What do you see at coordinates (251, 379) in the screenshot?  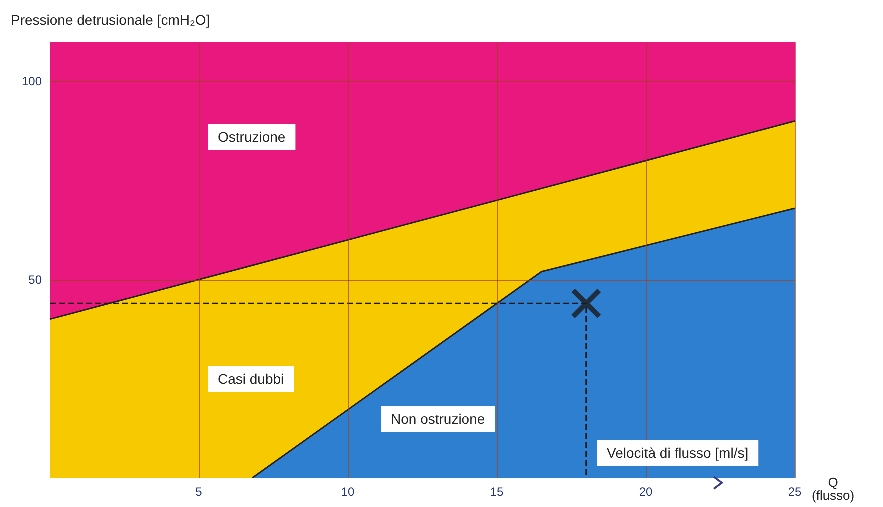 I see `annotation: Casi dubbi` at bounding box center [251, 379].